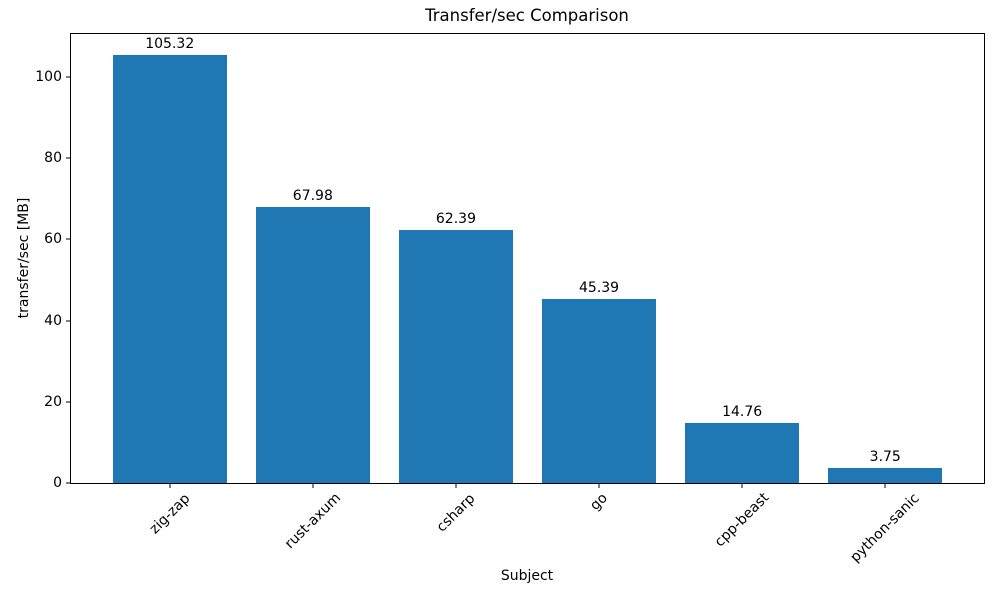 The width and height of the screenshot is (1000, 600). What do you see at coordinates (885, 456) in the screenshot?
I see `bar-value-label-python-sanic: 3.75` at bounding box center [885, 456].